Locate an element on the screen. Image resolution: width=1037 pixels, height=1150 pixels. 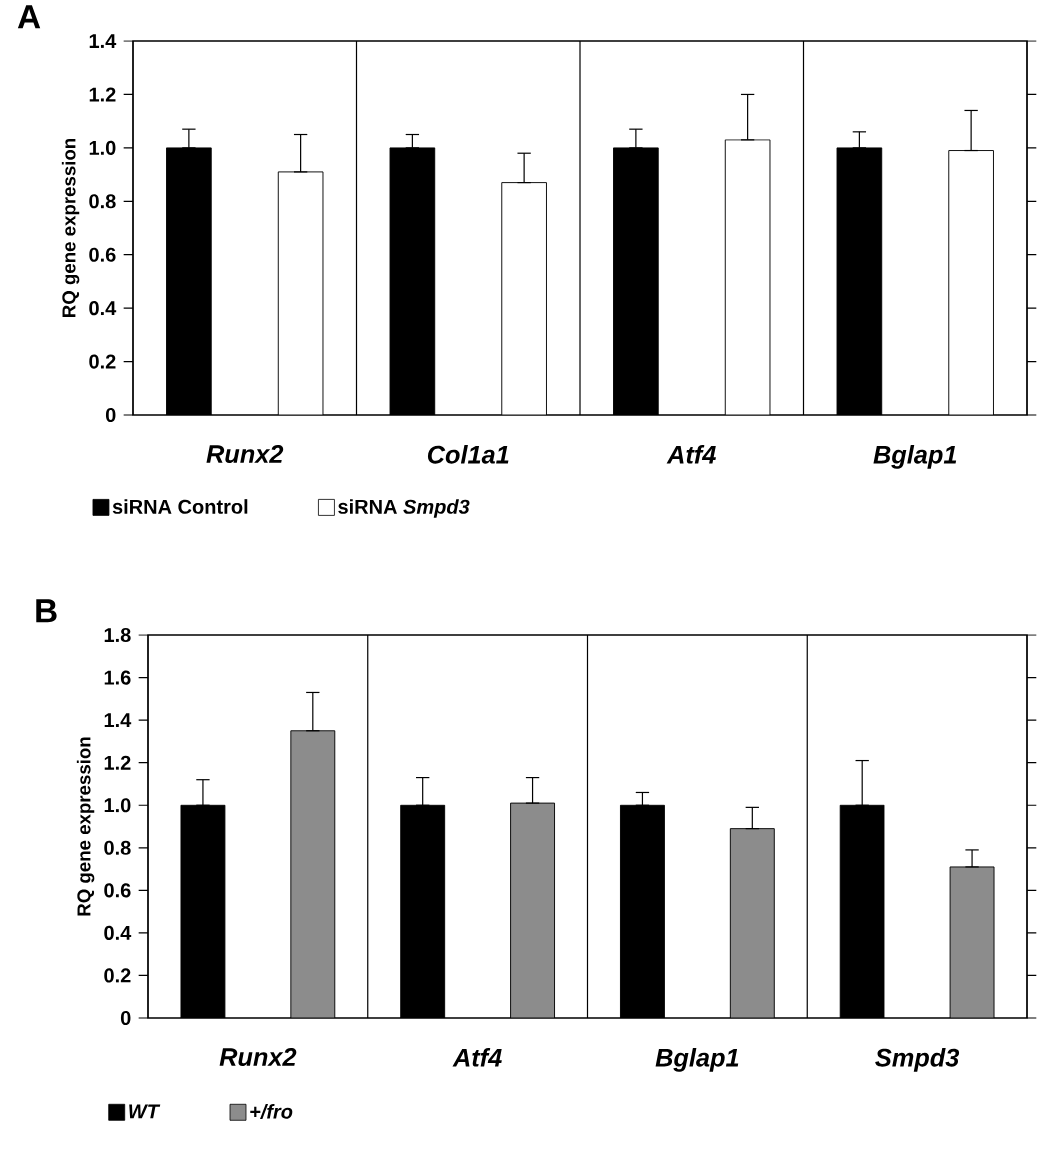
y-tick-label: 1.6 is located at coordinates (117, 677).